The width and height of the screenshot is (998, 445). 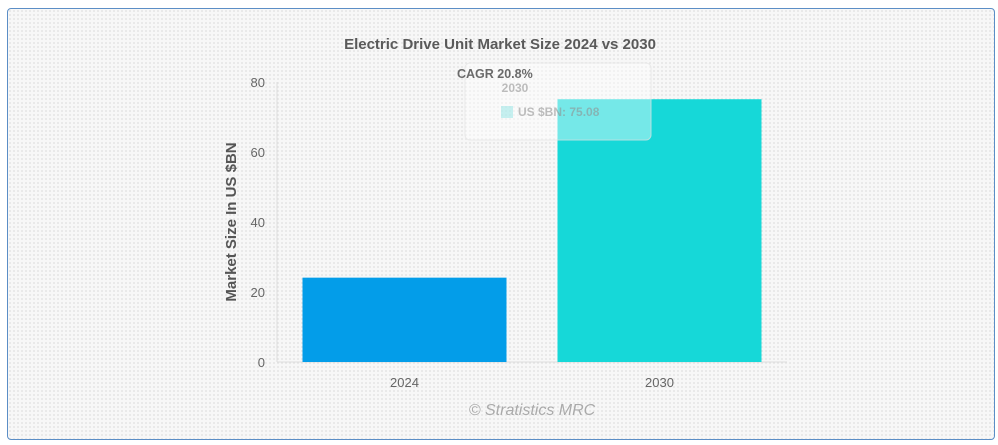 I want to click on y-tick-label: 80, so click(x=258, y=82).